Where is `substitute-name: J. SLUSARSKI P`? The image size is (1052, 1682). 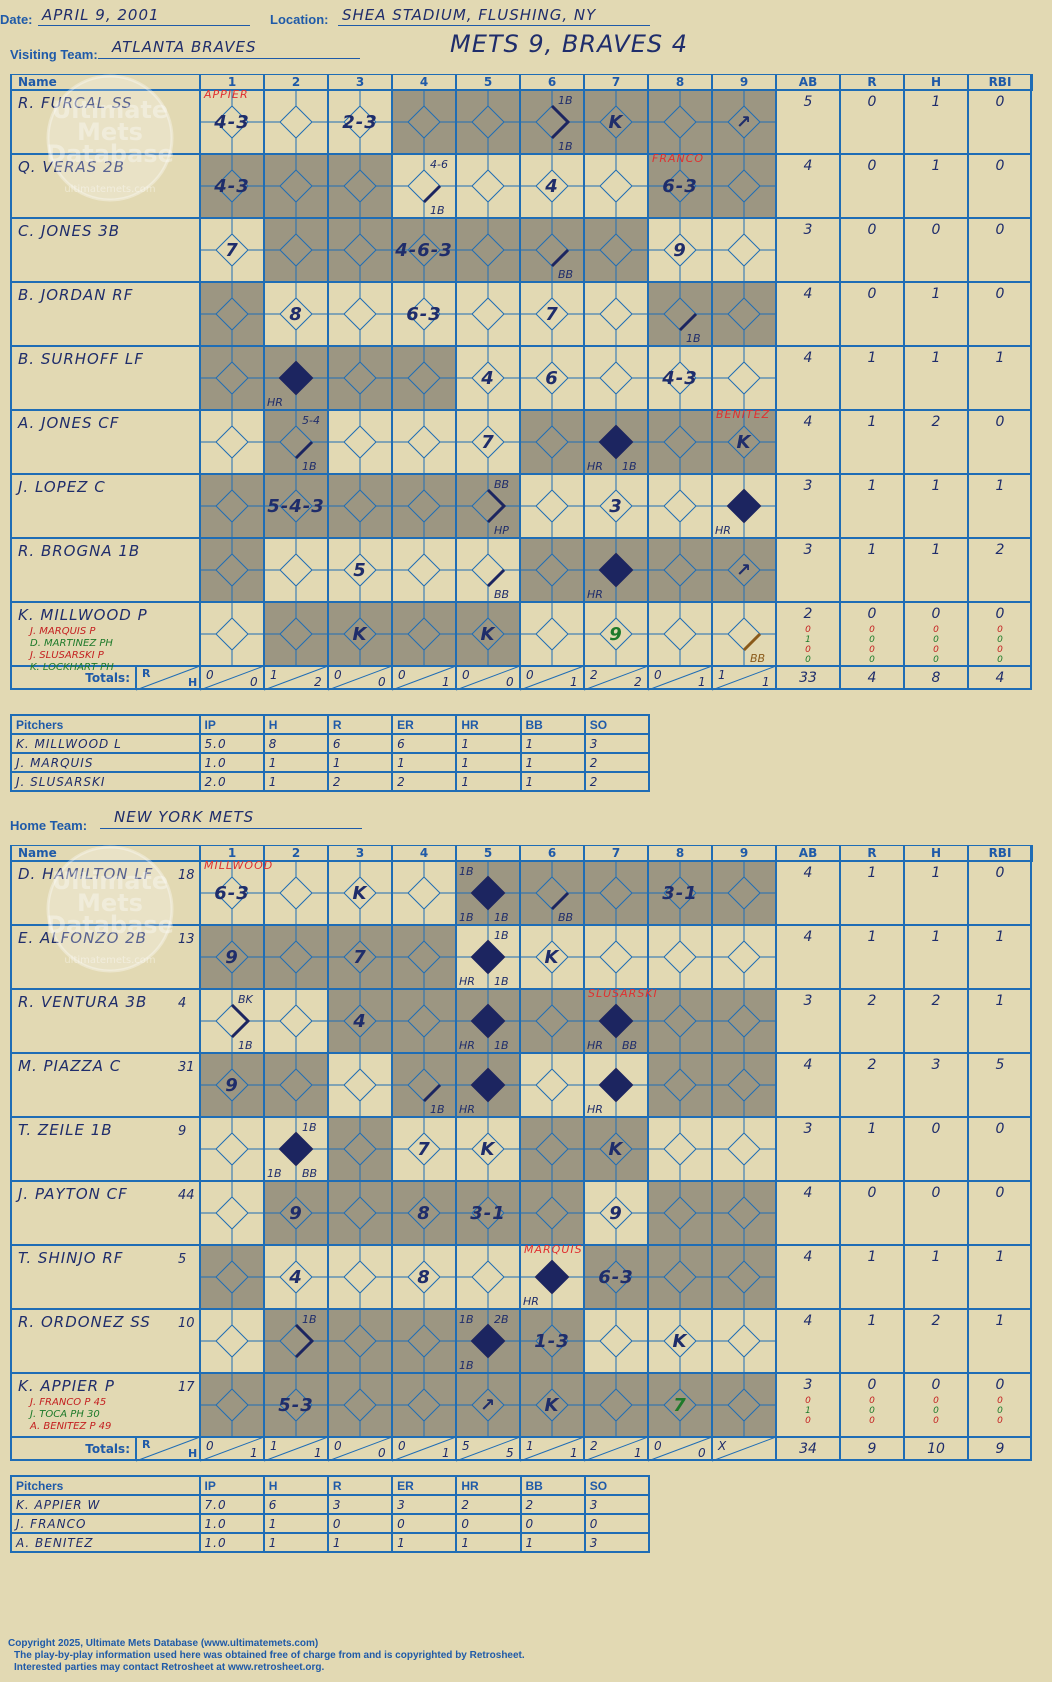 substitute-name: J. SLUSARSKI P is located at coordinates (66, 655).